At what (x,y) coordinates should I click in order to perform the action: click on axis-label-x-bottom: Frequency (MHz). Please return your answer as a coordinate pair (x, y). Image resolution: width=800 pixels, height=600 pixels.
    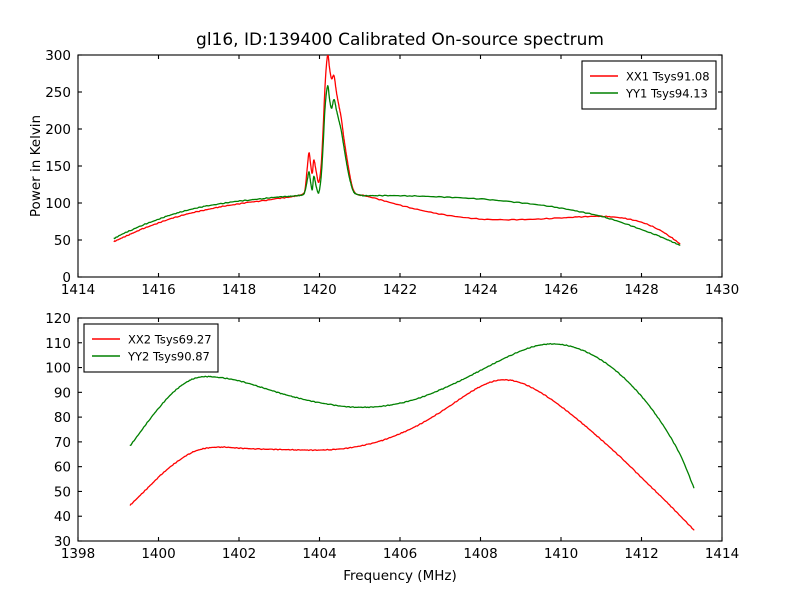
    Looking at the image, I should click on (400, 576).